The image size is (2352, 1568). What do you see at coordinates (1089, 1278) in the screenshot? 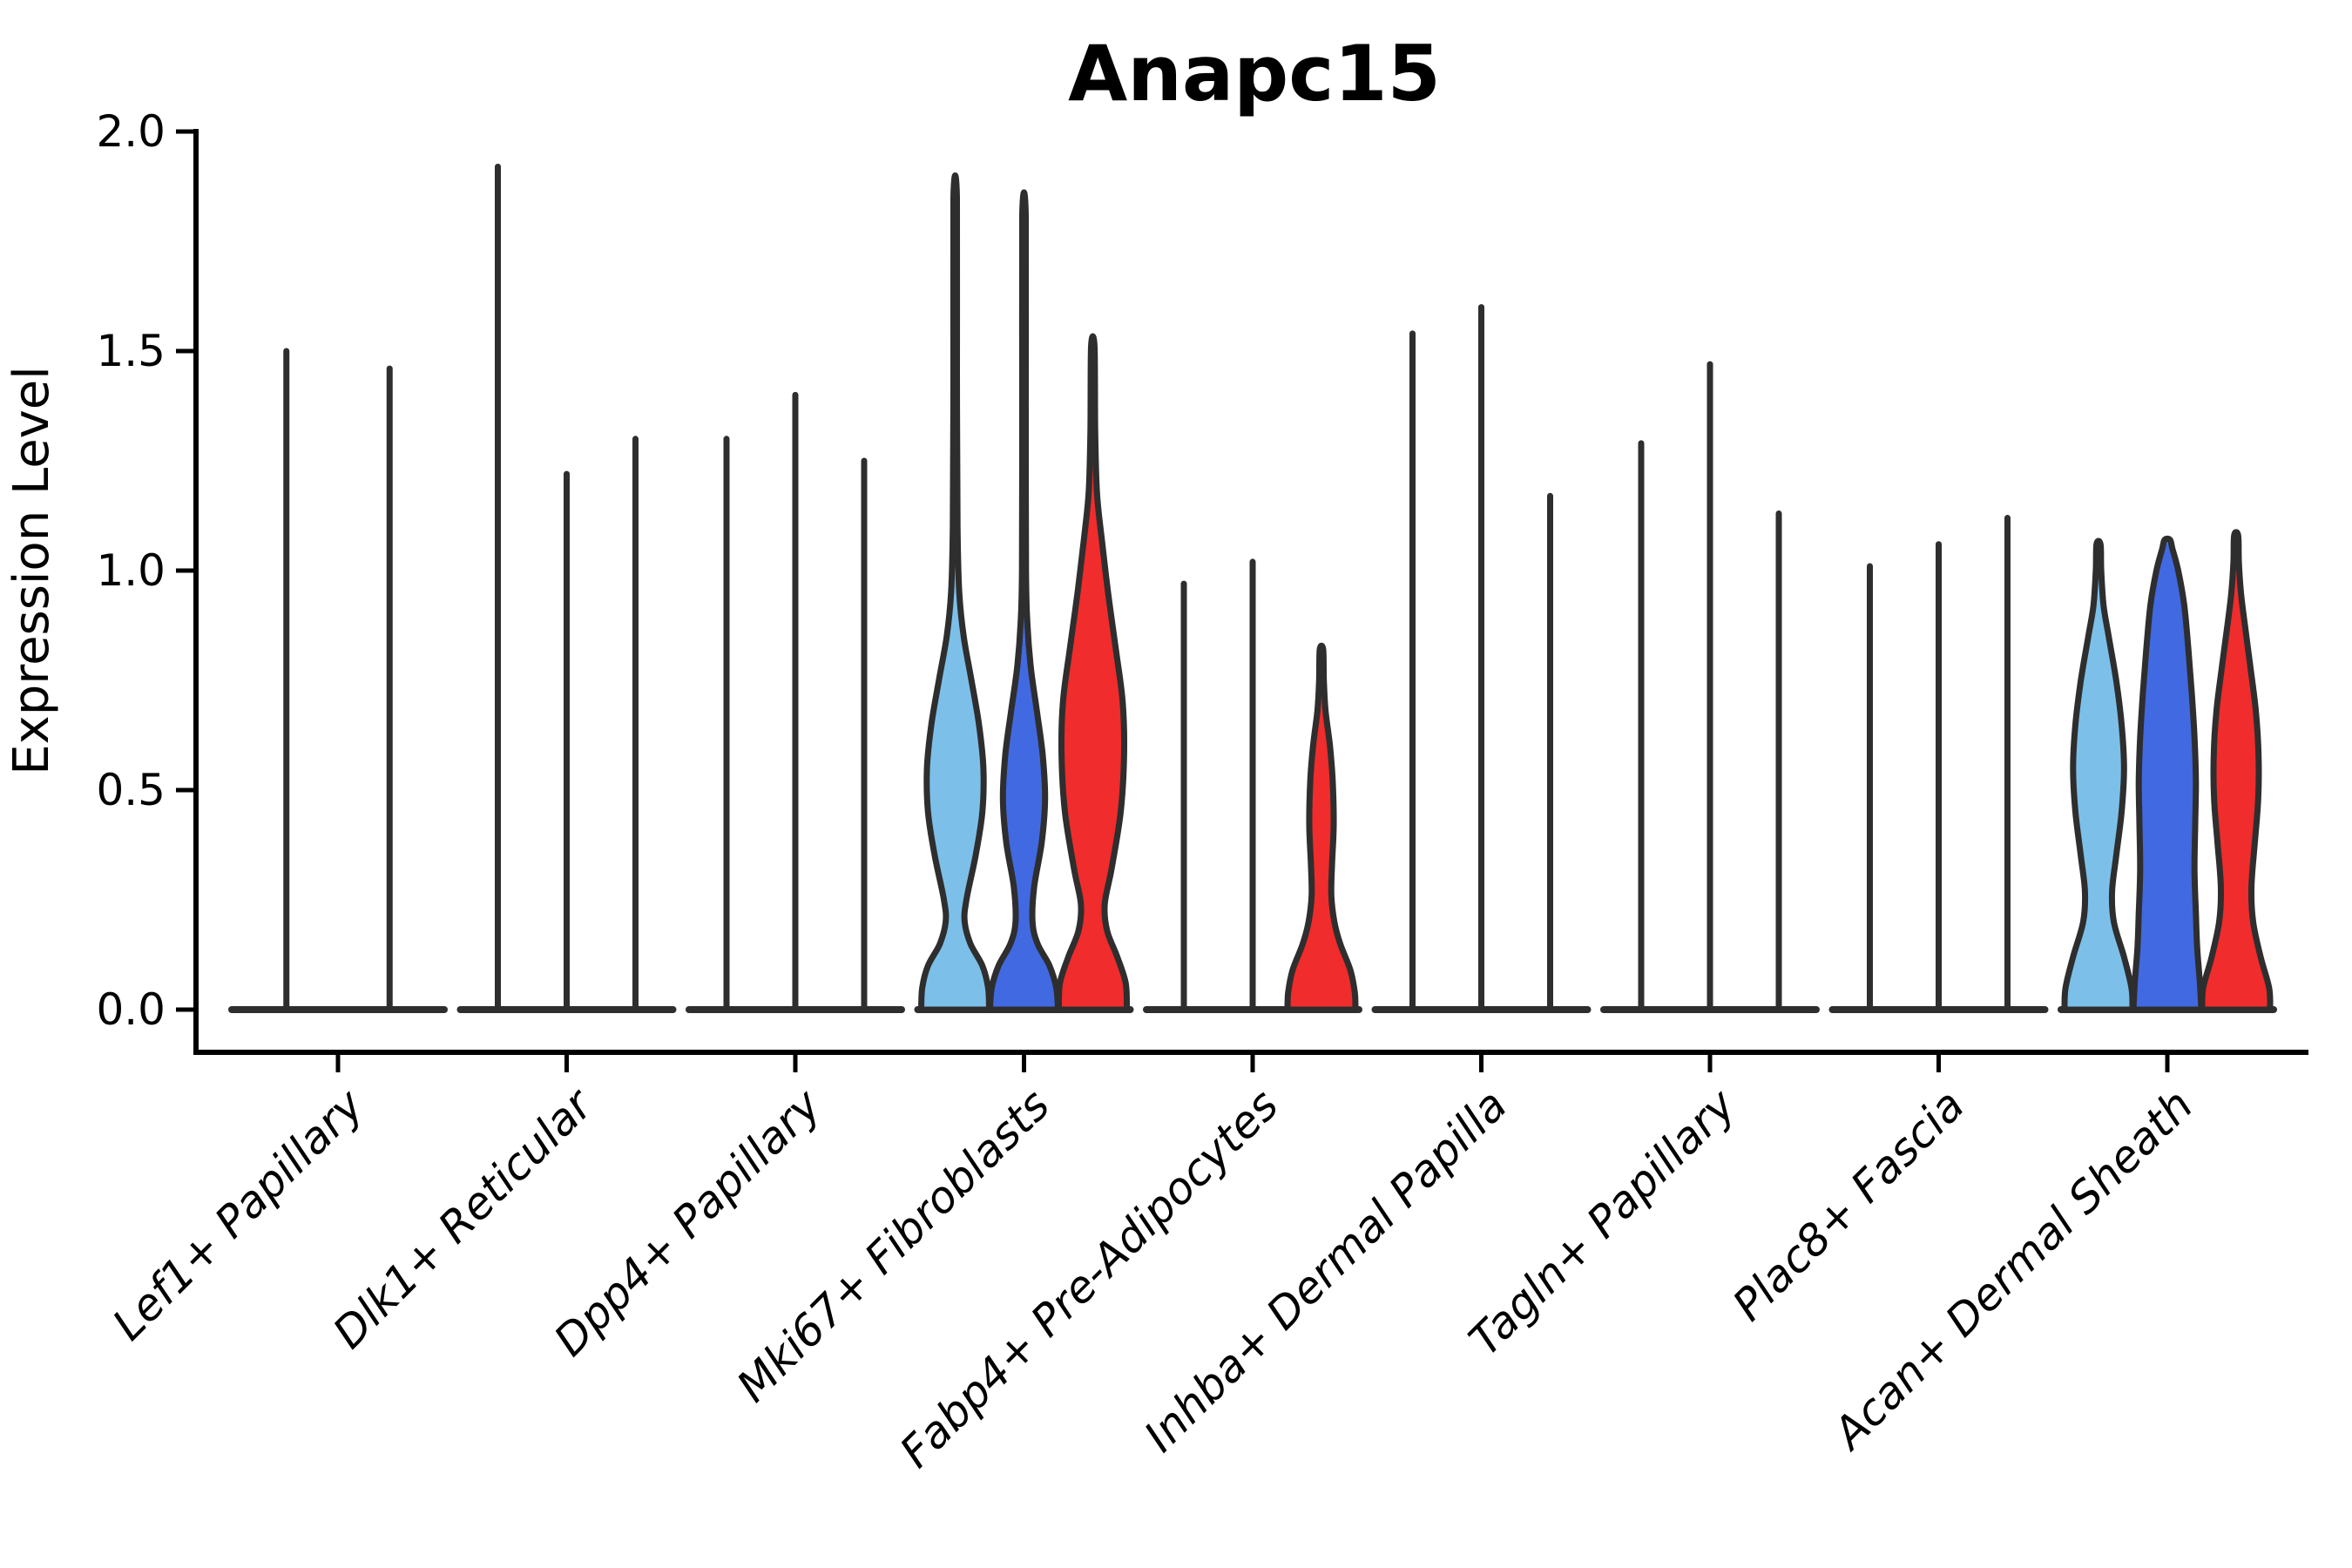
I see `x-tick-label: Fabp4+ Pre-Adipocytes` at bounding box center [1089, 1278].